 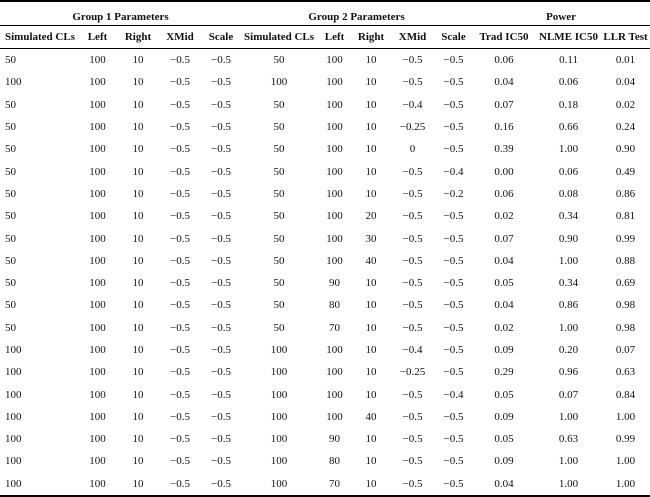 I want to click on cell-nlme-ic50: 0.08, so click(x=568, y=193).